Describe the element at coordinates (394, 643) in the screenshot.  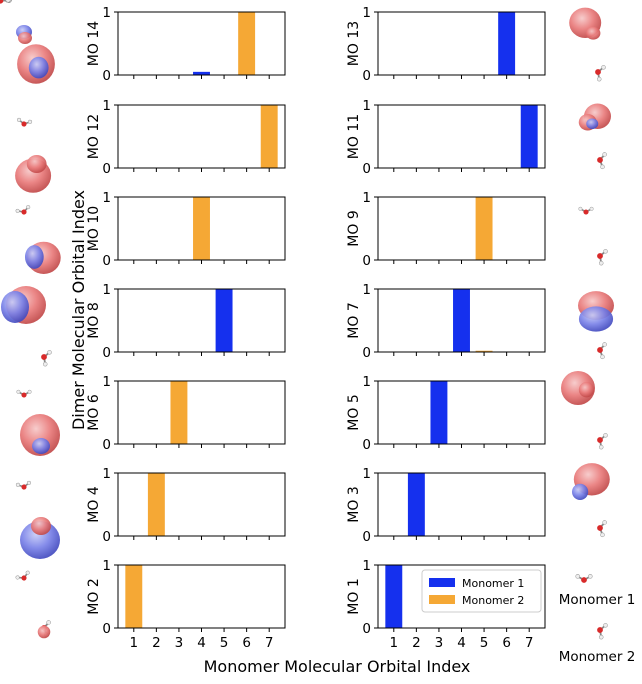
I see `x-tick-label: 1` at that location.